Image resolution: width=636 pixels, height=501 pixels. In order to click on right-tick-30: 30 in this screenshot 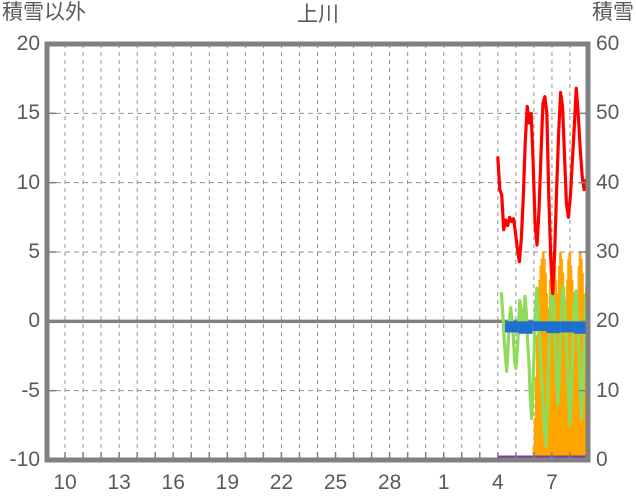, I will do `click(608, 251)`.